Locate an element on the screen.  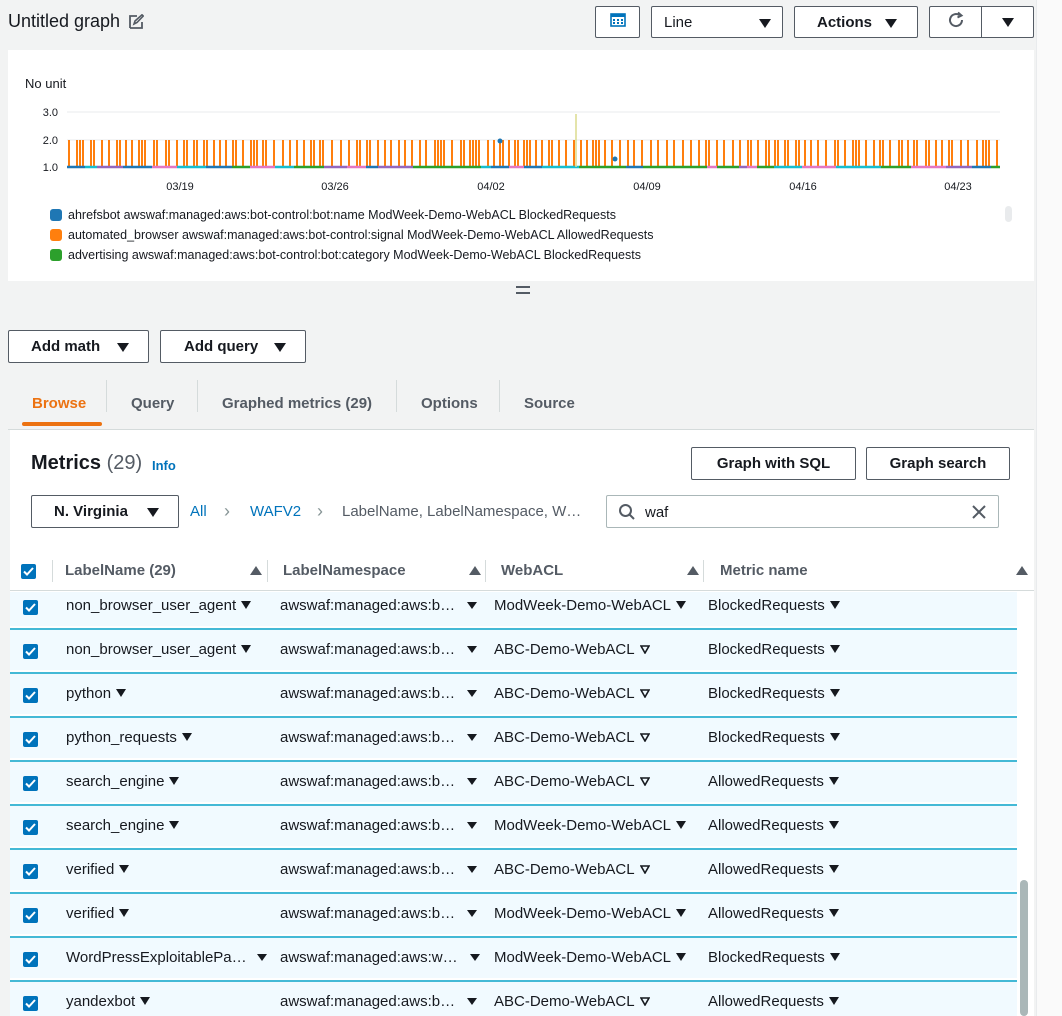
column-header-webacl: WebACL is located at coordinates (532, 570).